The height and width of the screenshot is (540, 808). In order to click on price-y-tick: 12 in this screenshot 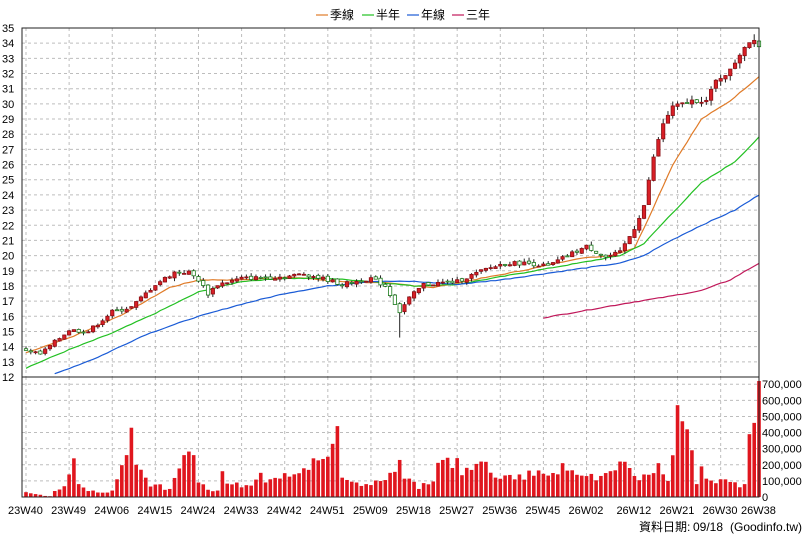, I will do `click(8, 378)`.